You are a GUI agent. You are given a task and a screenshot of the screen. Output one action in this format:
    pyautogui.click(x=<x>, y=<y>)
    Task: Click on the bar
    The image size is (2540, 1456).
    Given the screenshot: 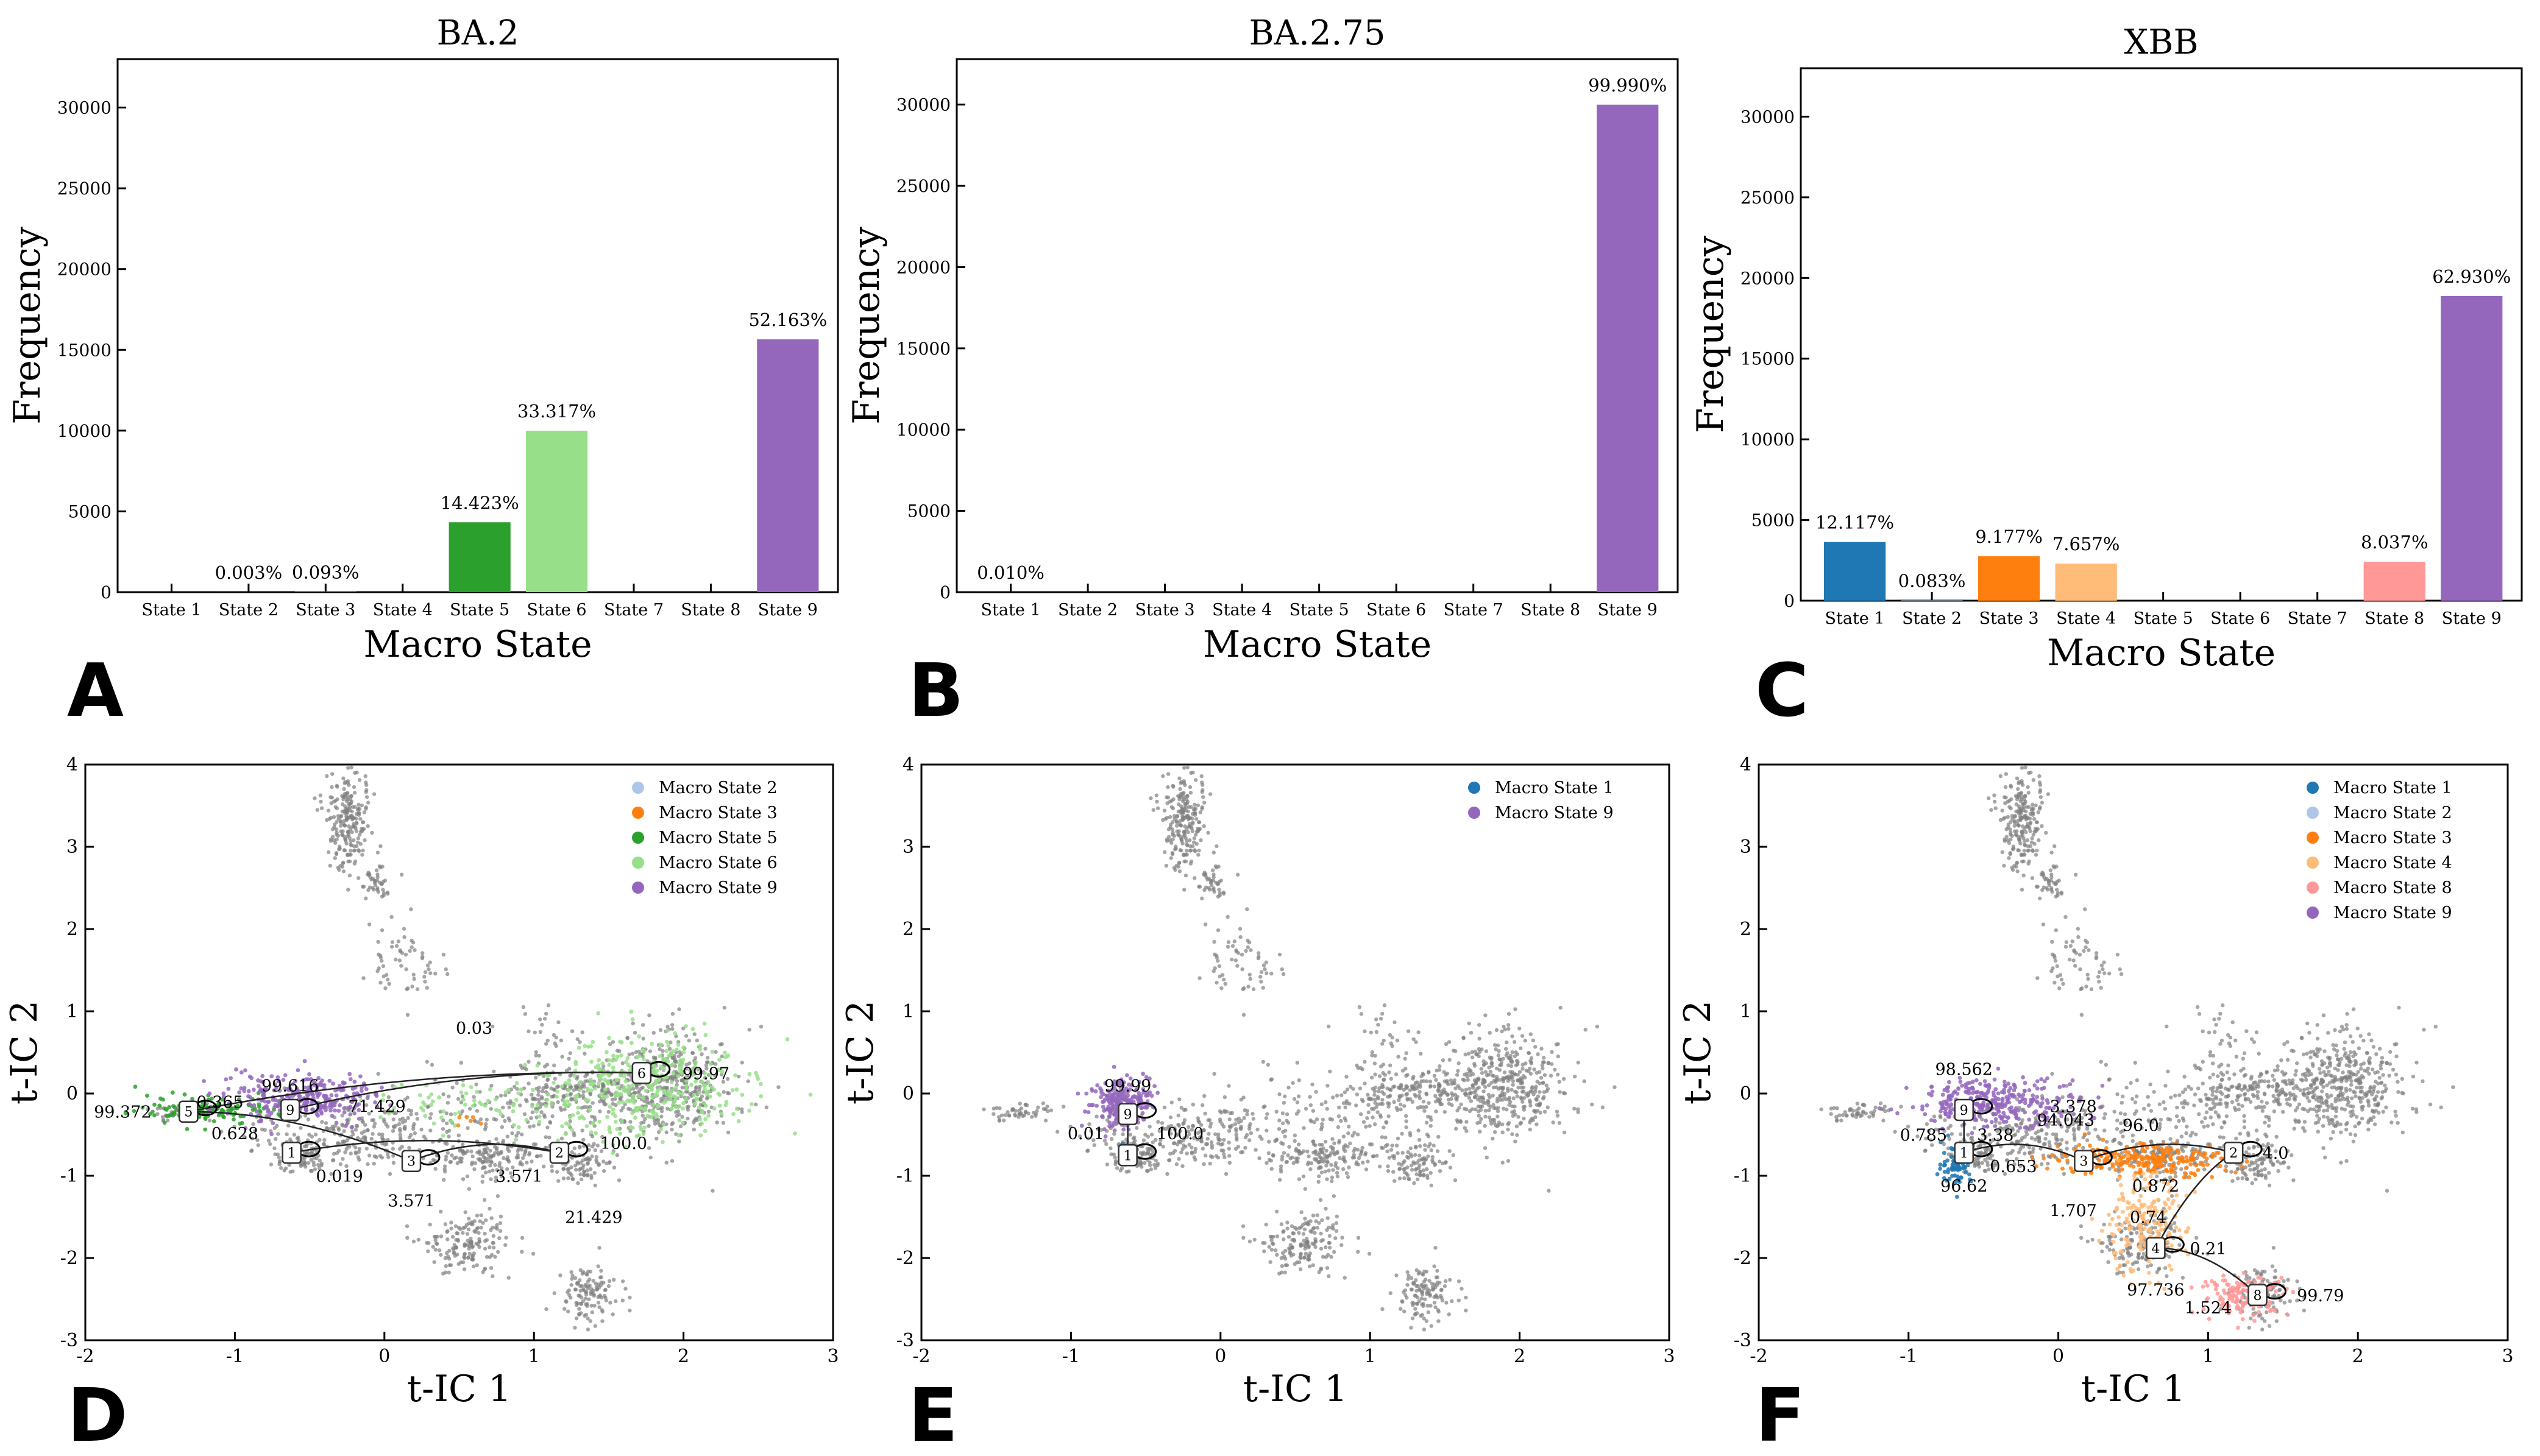 What is the action you would take?
    pyautogui.click(x=480, y=557)
    